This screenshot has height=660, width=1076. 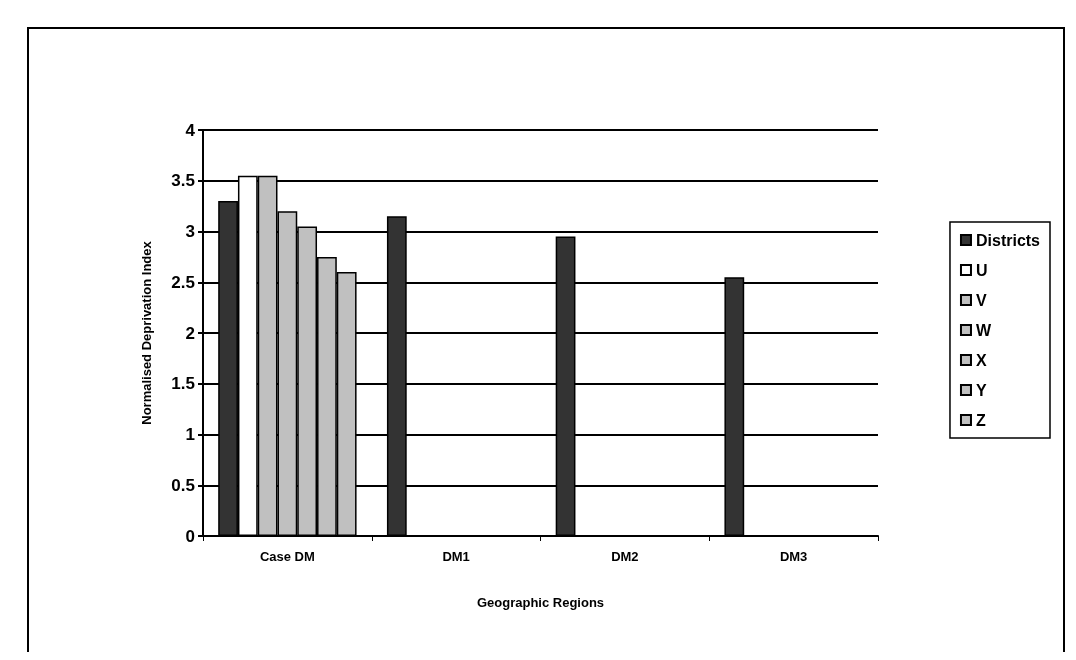 What do you see at coordinates (183, 181) in the screenshot?
I see `y-tick-label: 3.5` at bounding box center [183, 181].